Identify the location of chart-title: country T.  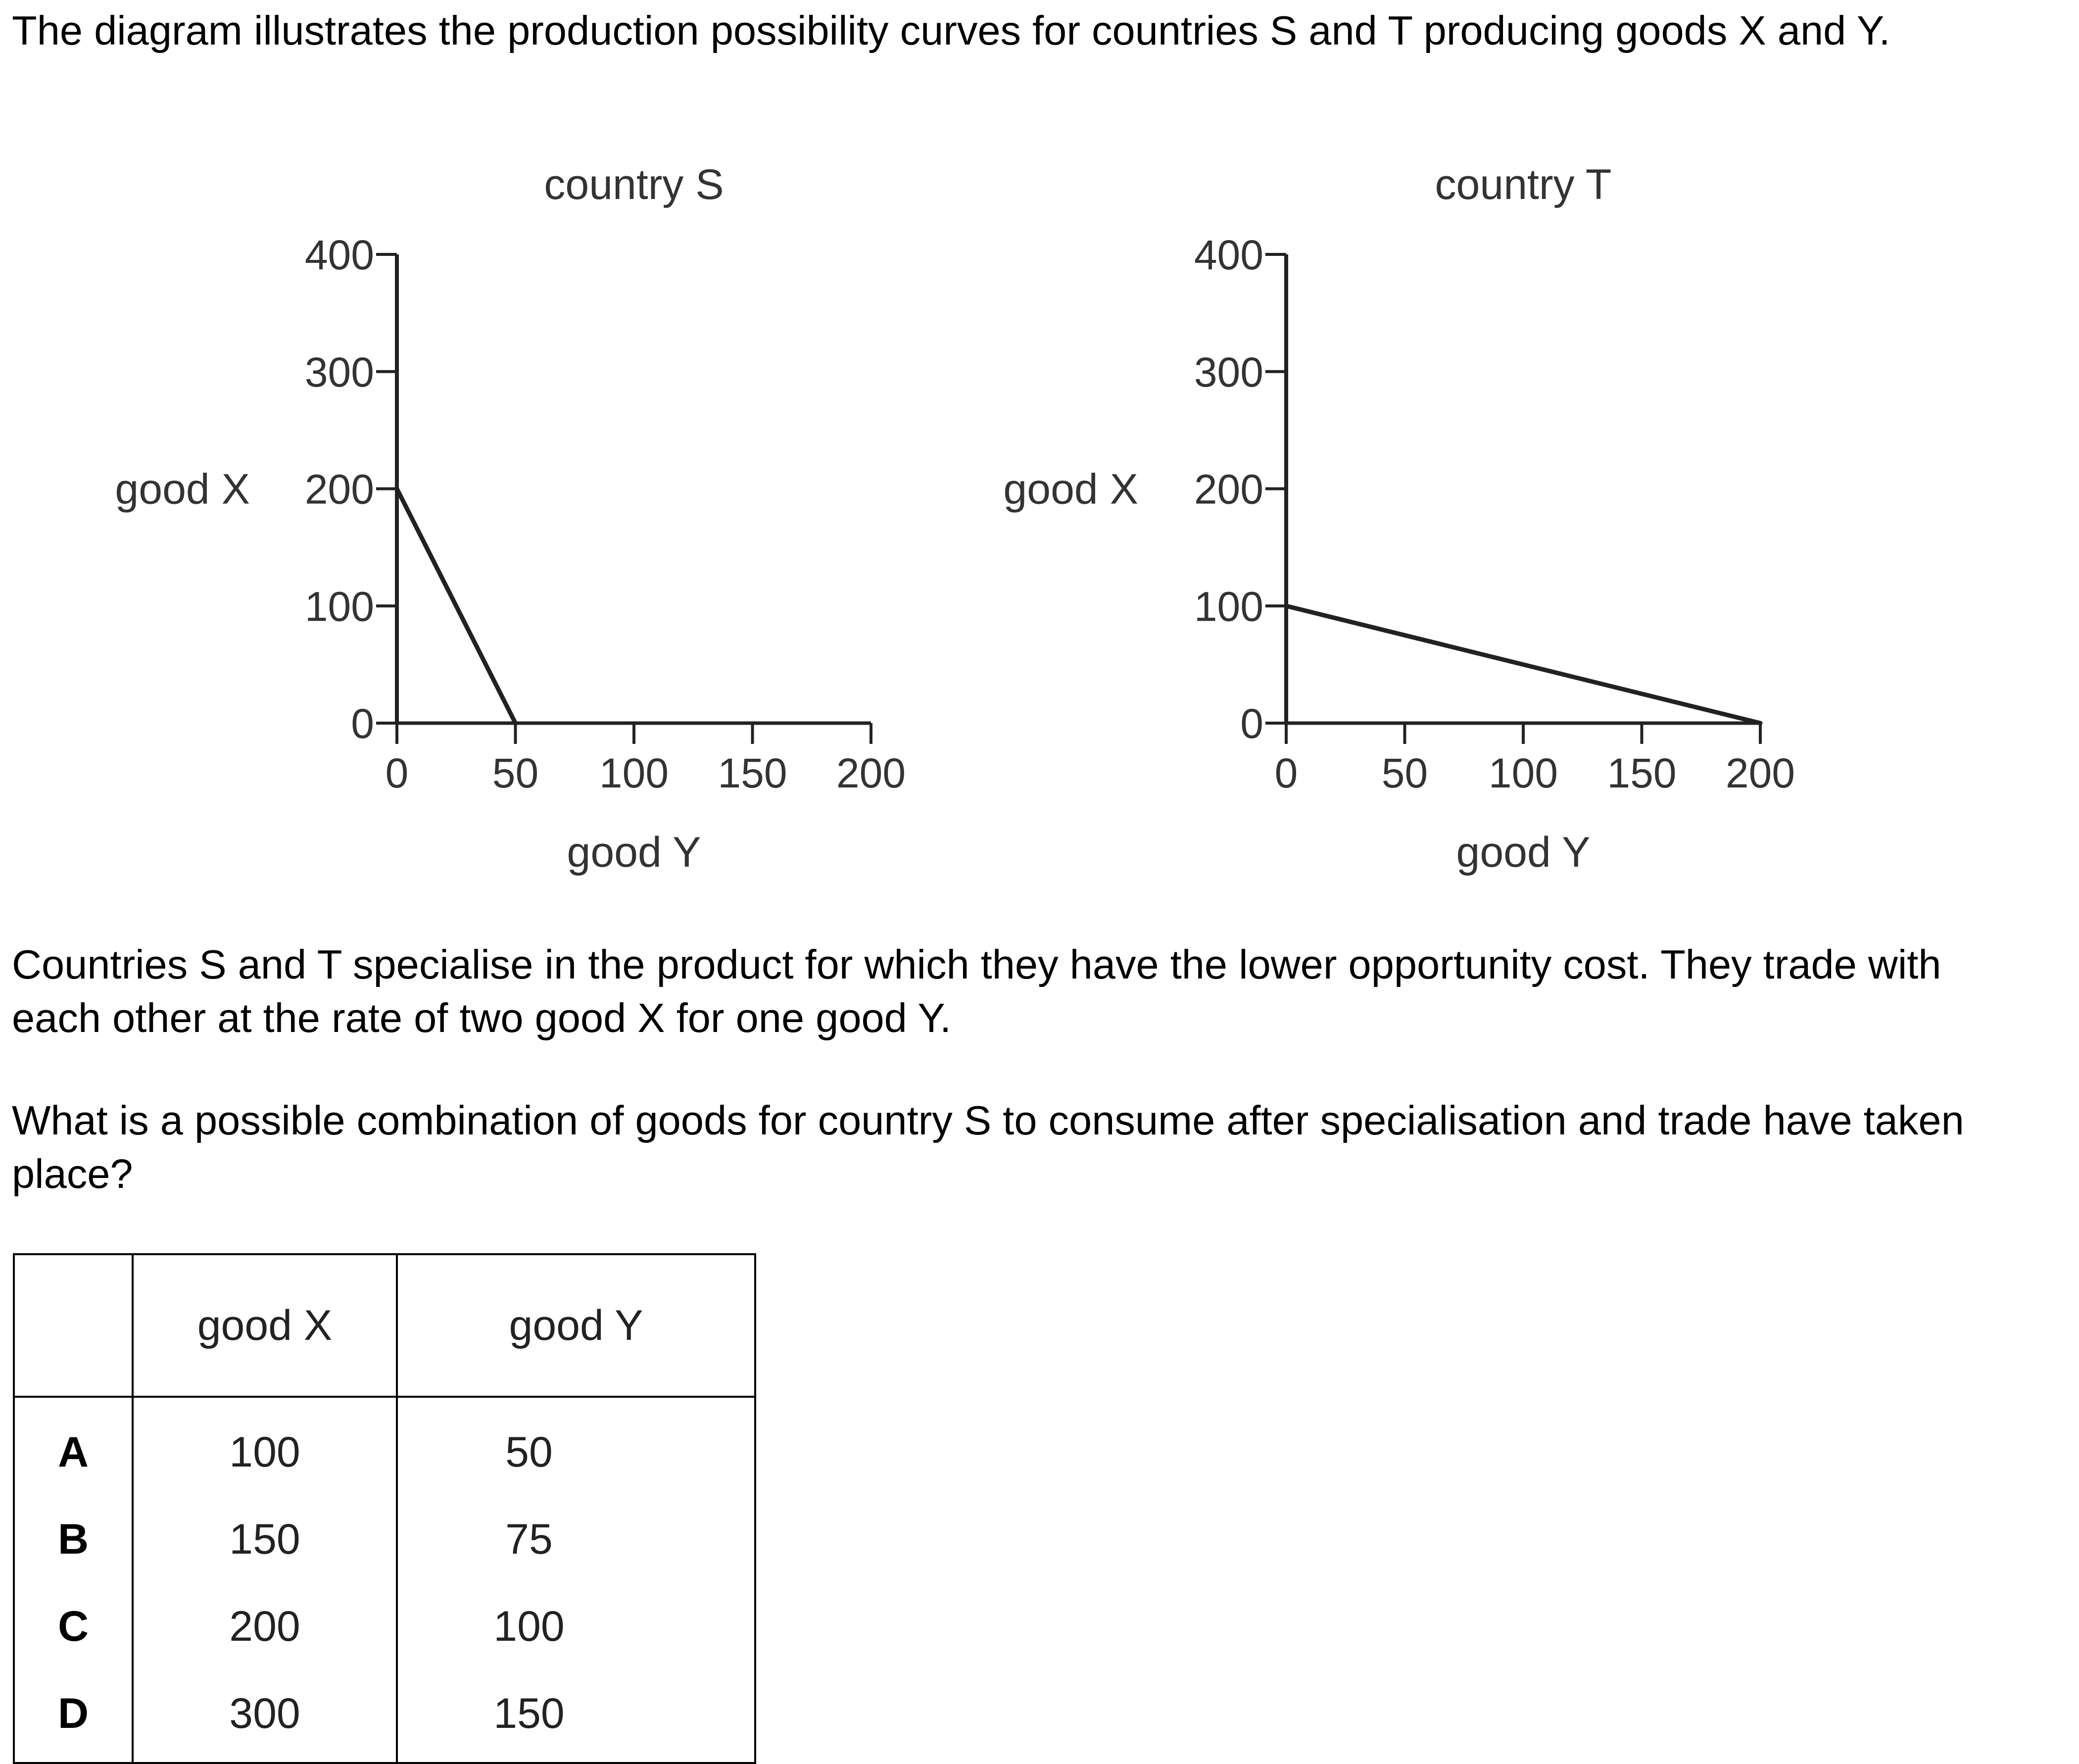
(1523, 184).